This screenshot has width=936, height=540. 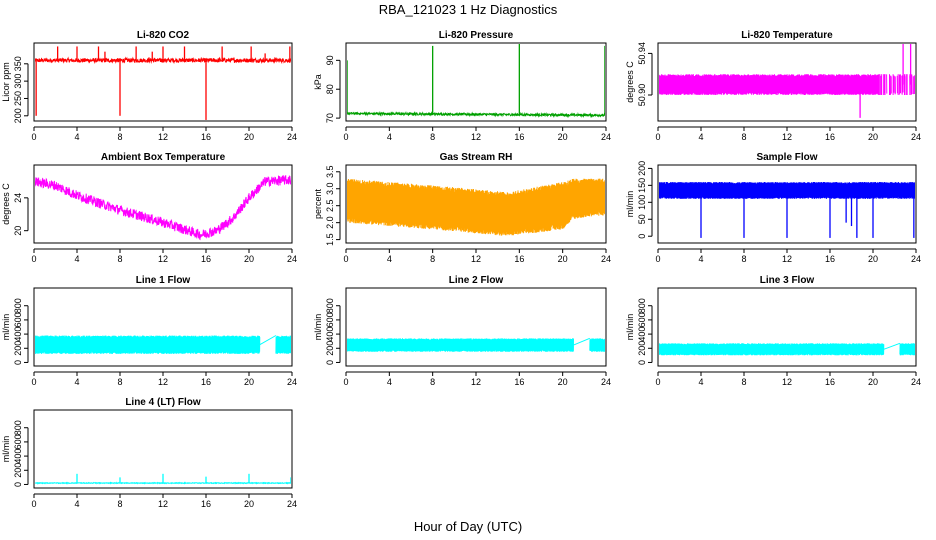 I want to click on y-tick-label: 50.90, so click(x=642, y=95).